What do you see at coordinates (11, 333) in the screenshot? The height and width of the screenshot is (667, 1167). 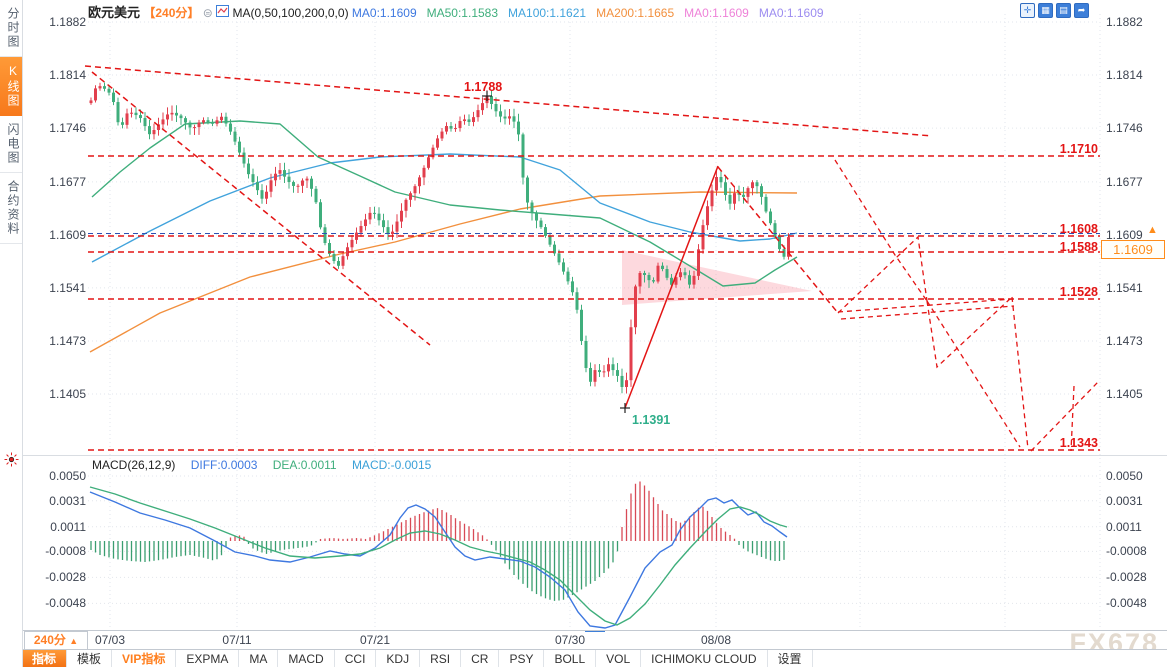 I see `sidebar: 分时图 K线图 闪电图 合约资料` at bounding box center [11, 333].